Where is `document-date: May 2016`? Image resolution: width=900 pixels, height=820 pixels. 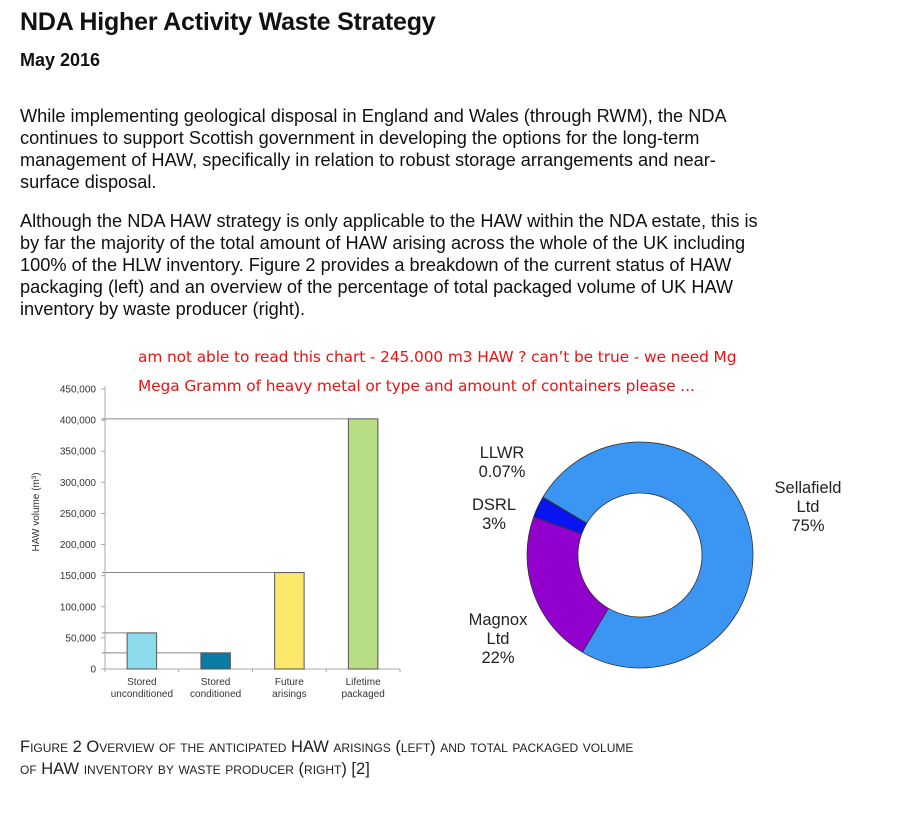 document-date: May 2016 is located at coordinates (60, 60).